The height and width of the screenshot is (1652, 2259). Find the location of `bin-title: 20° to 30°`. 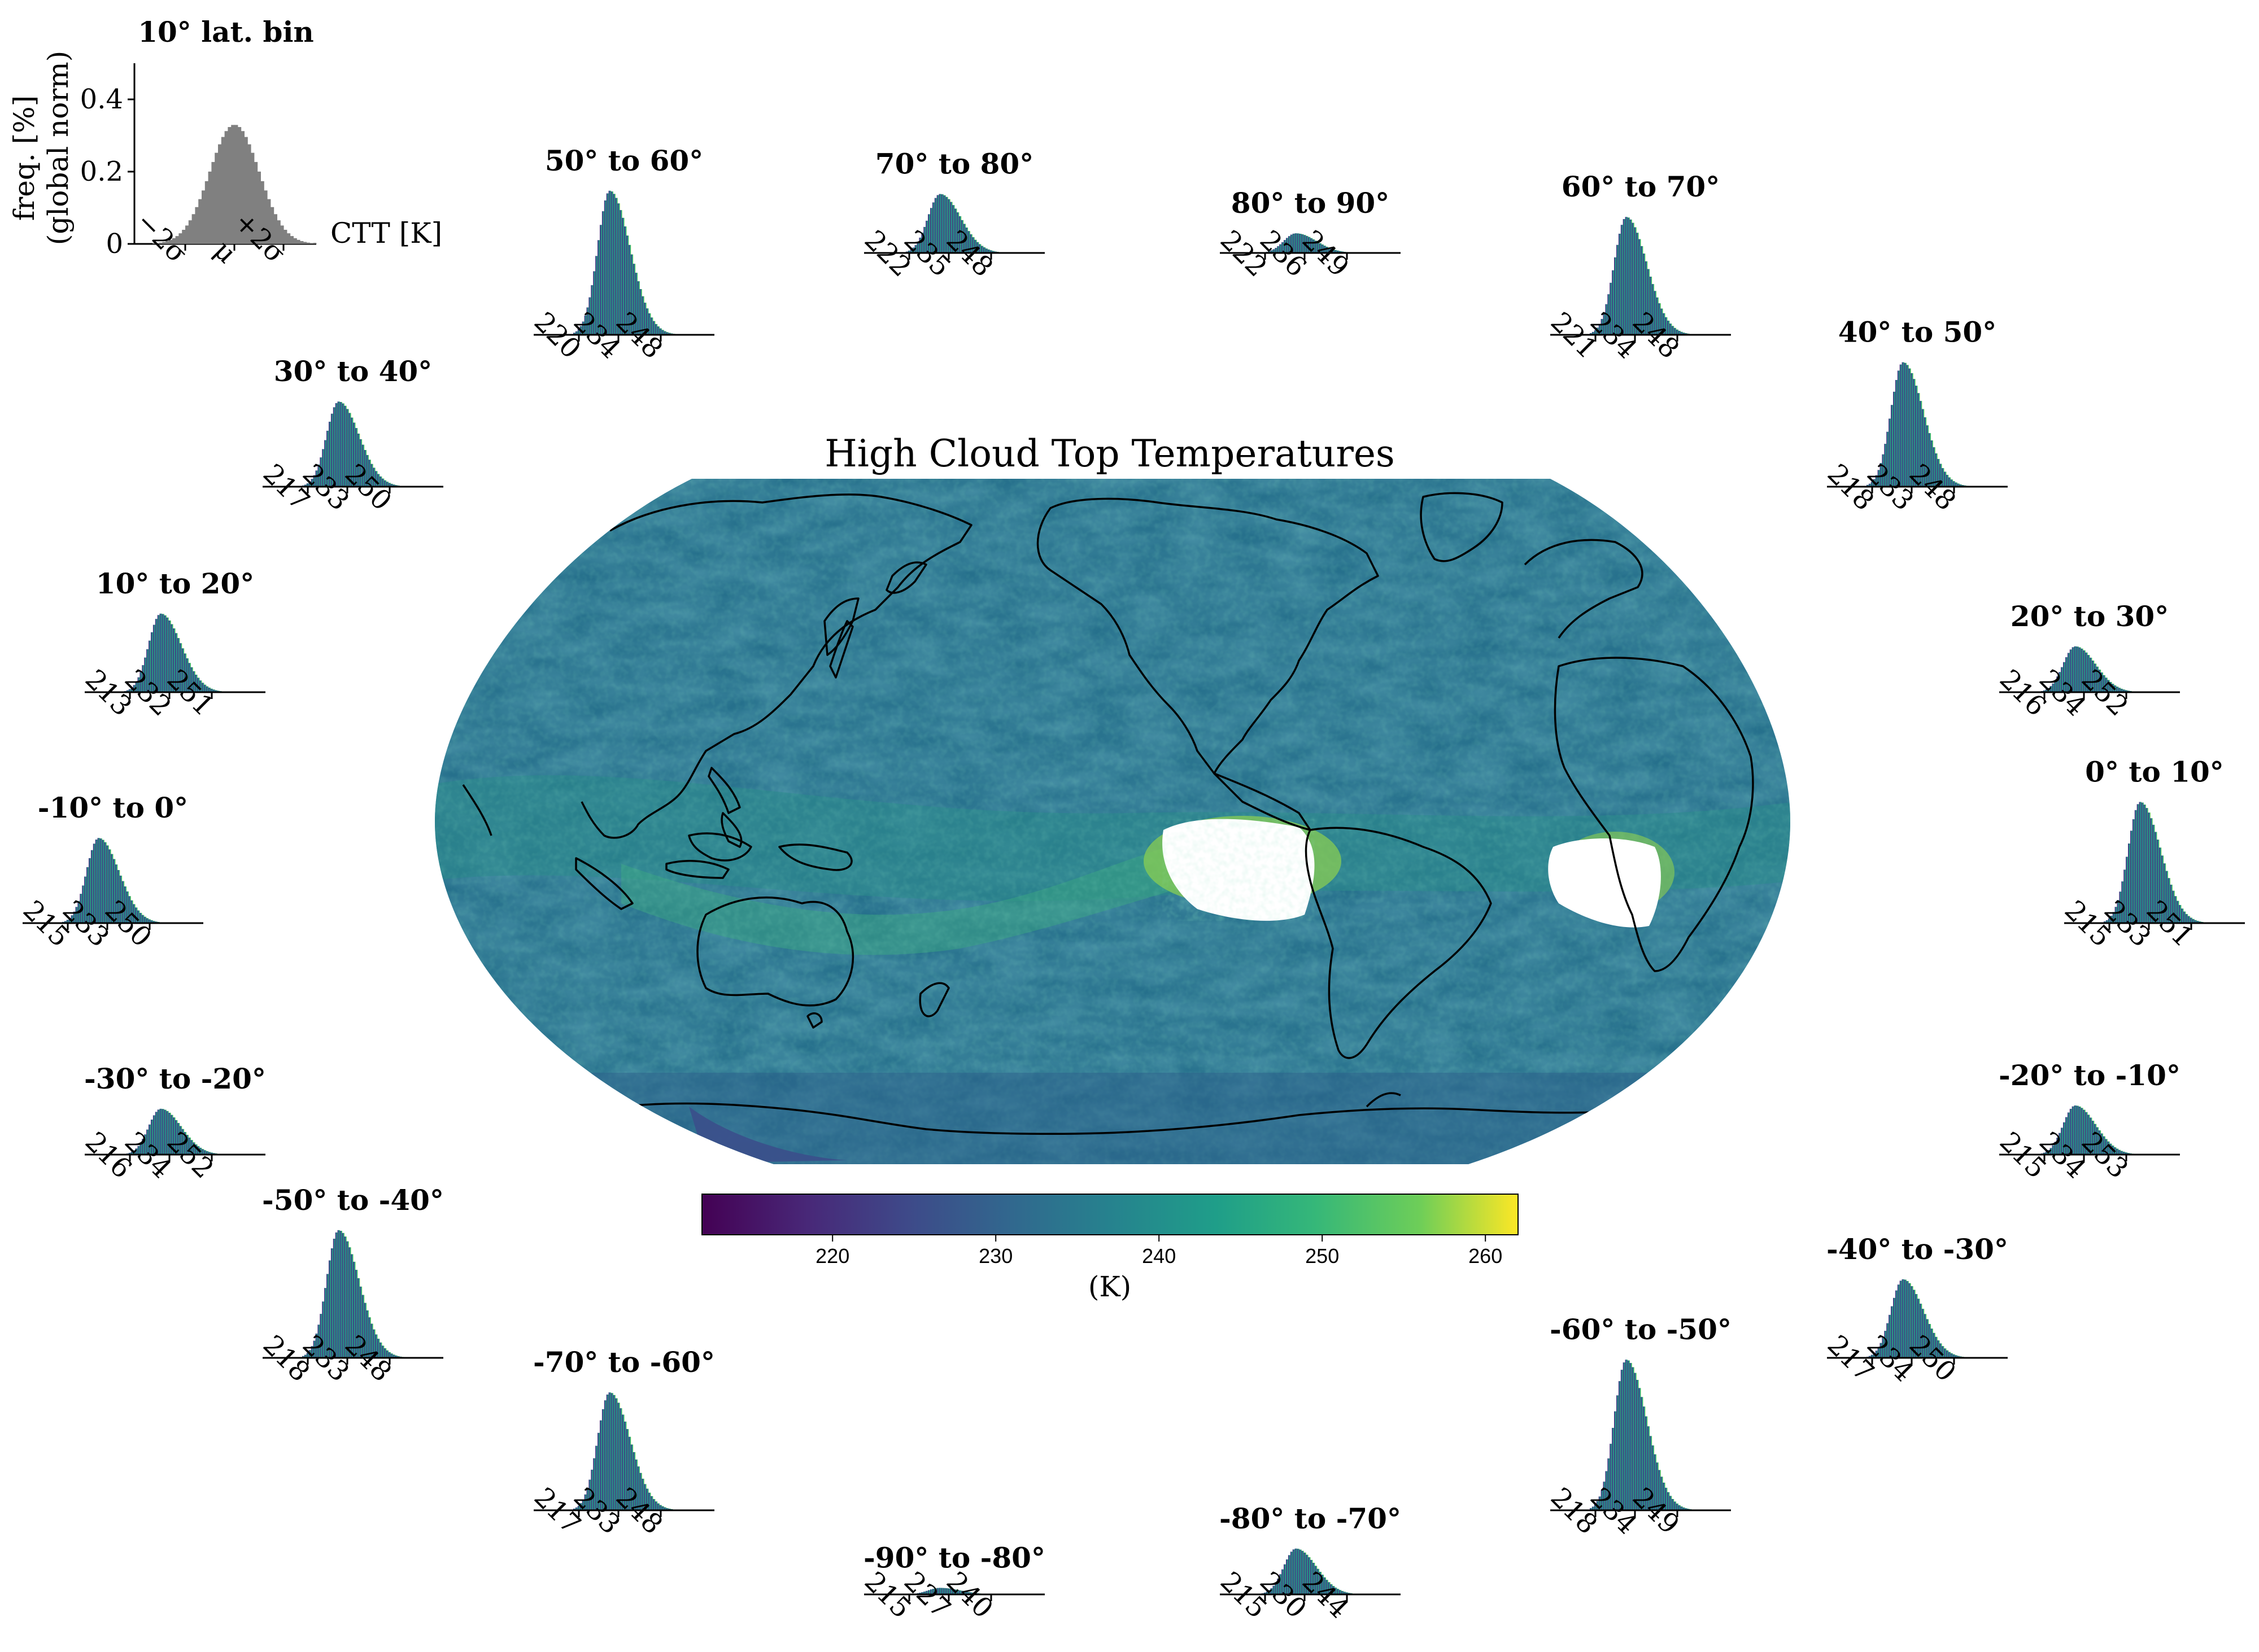

bin-title: 20° to 30° is located at coordinates (2090, 616).